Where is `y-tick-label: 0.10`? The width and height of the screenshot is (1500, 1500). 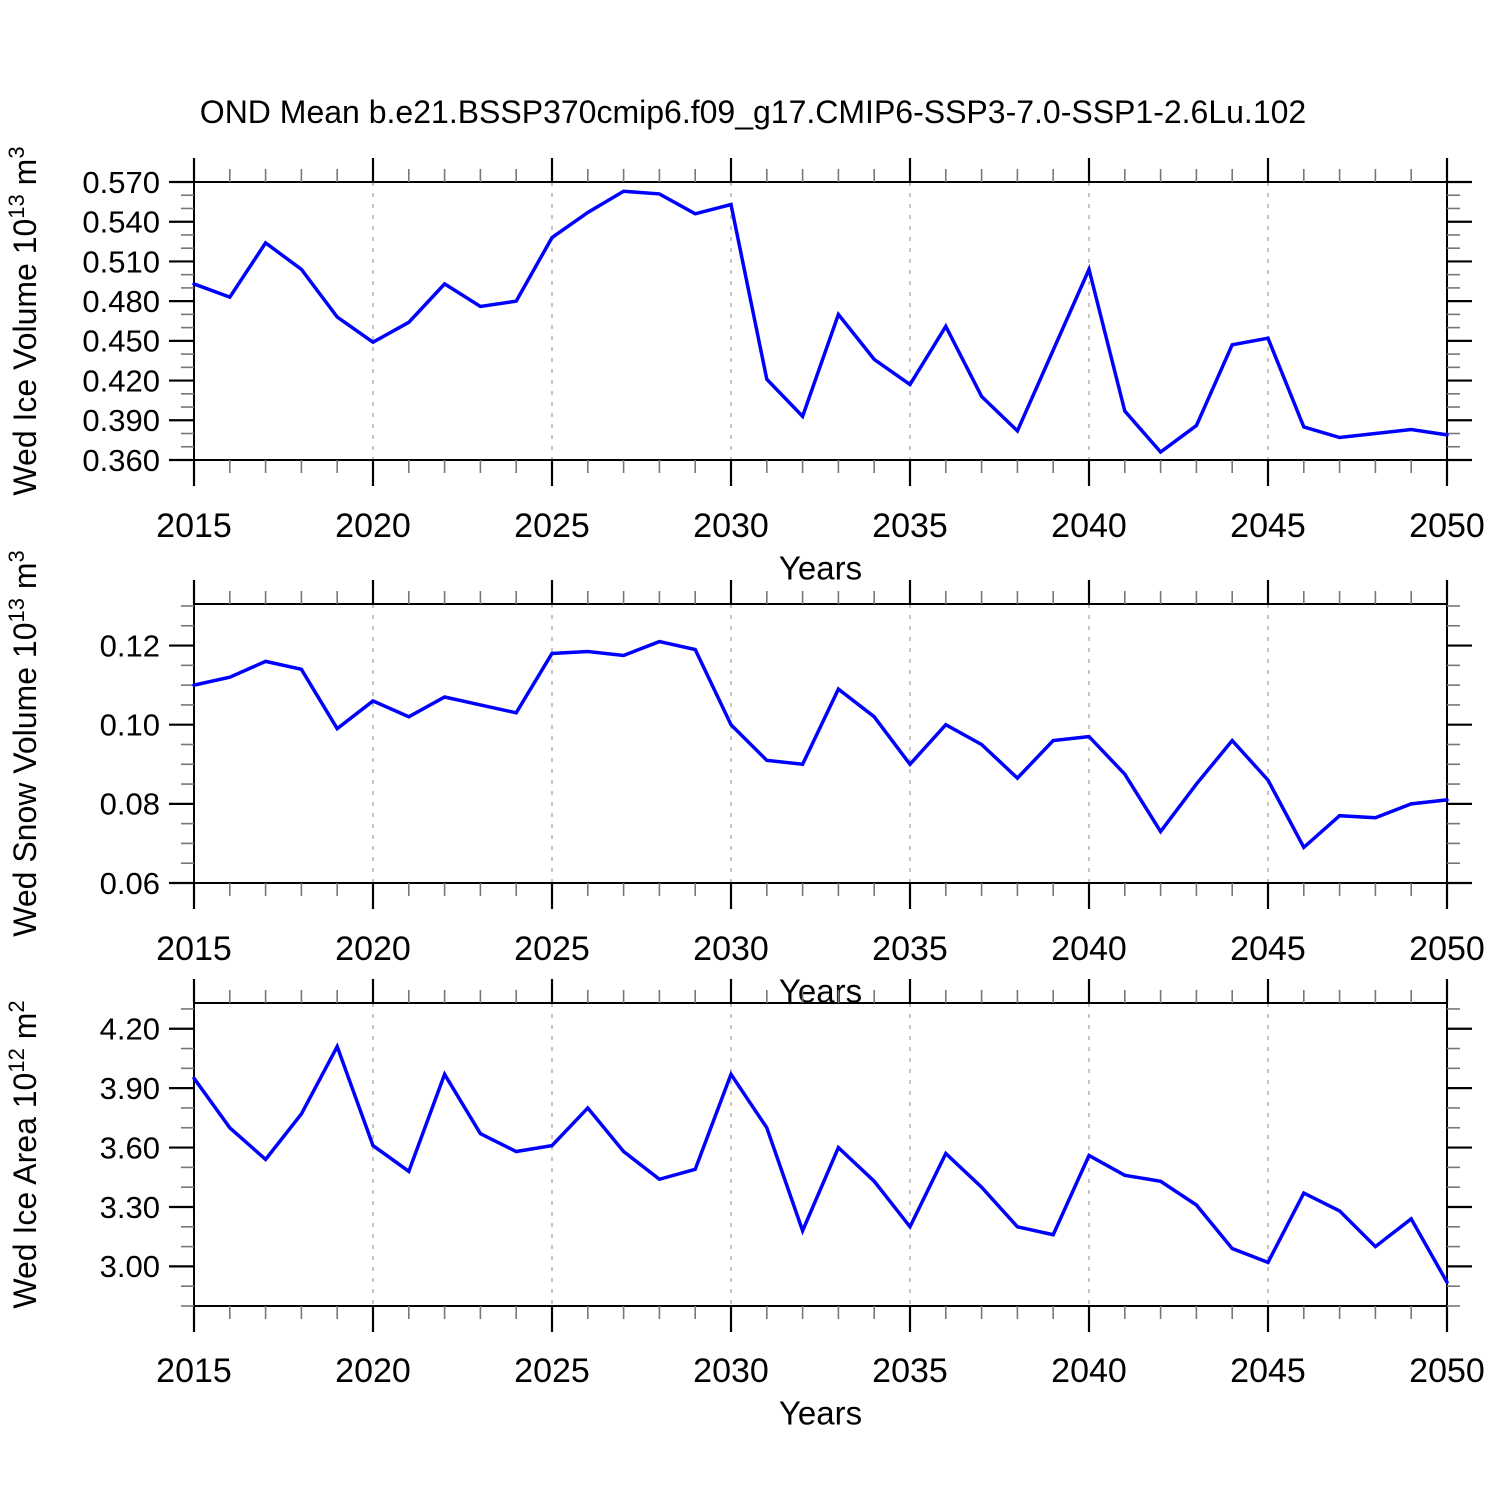 y-tick-label: 0.10 is located at coordinates (130, 725).